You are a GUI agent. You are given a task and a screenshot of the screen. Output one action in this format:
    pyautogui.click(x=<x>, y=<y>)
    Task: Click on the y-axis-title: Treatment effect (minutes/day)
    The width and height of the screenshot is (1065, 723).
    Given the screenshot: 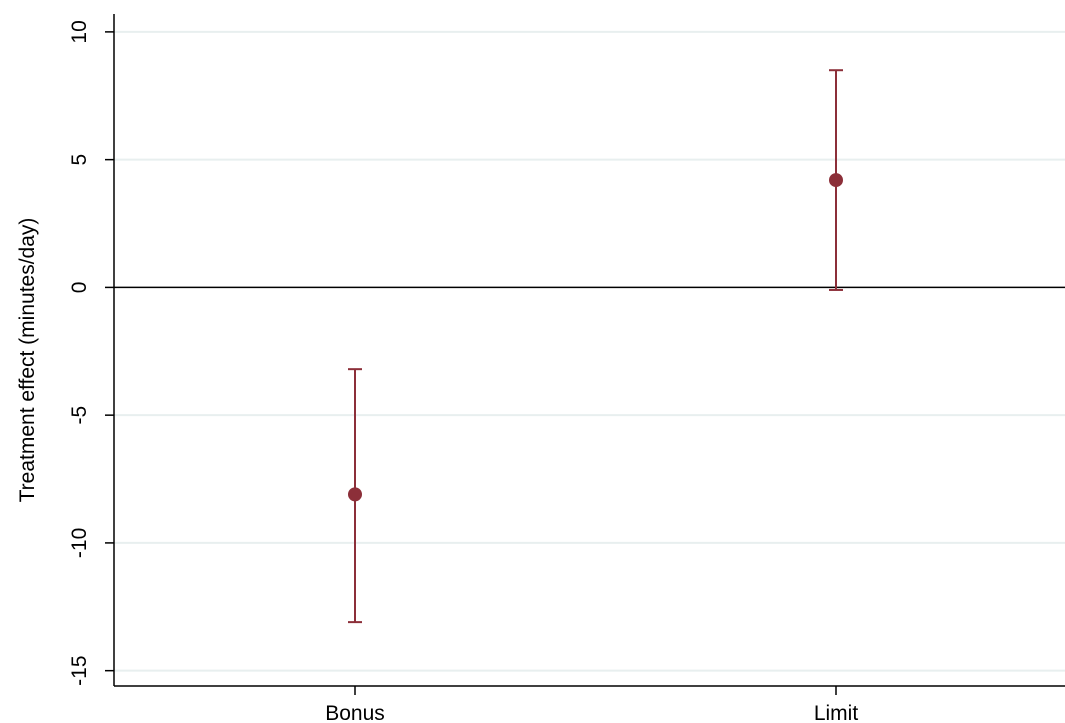 What is the action you would take?
    pyautogui.click(x=27, y=360)
    